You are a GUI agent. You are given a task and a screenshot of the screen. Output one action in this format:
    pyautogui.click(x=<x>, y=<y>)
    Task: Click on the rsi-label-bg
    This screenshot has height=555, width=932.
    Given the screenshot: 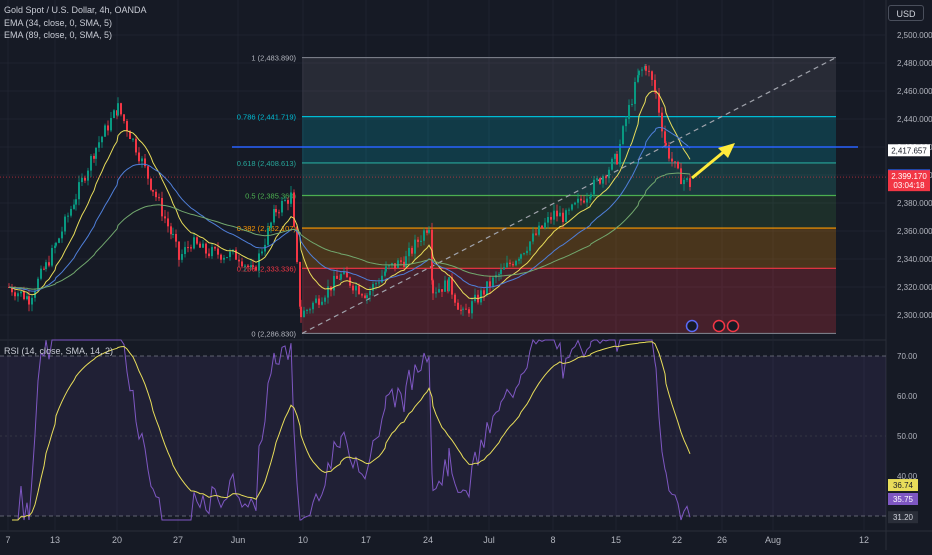 What is the action you would take?
    pyautogui.click(x=903, y=499)
    